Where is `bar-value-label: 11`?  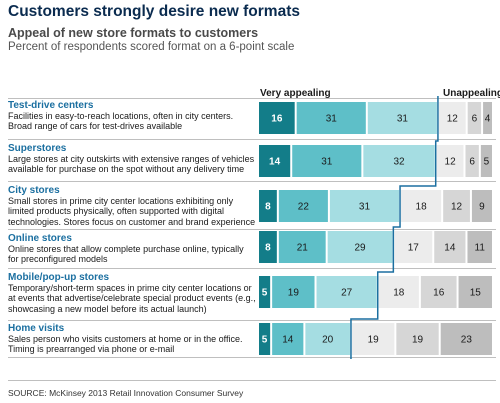
bar-value-label: 11 is located at coordinates (480, 248).